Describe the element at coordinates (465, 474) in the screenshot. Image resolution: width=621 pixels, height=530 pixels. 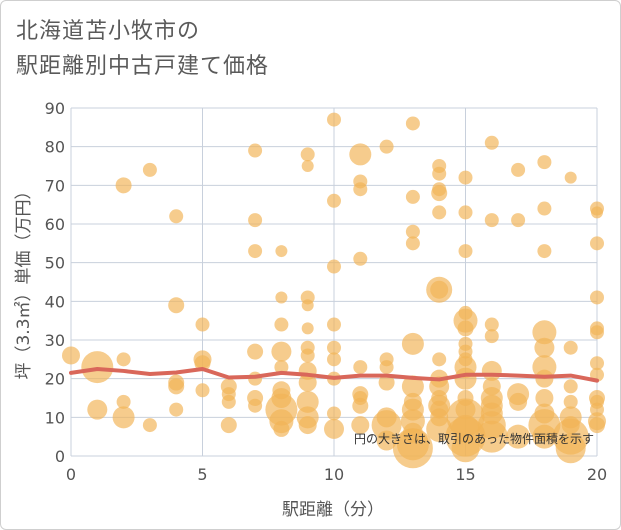
I see `x-tick-label: 15` at that location.